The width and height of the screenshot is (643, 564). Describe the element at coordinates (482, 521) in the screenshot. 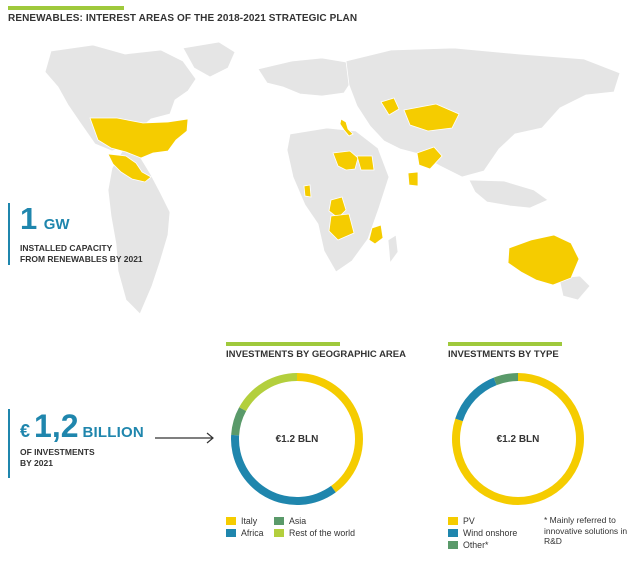

I see `legend-item-pv: PV` at that location.